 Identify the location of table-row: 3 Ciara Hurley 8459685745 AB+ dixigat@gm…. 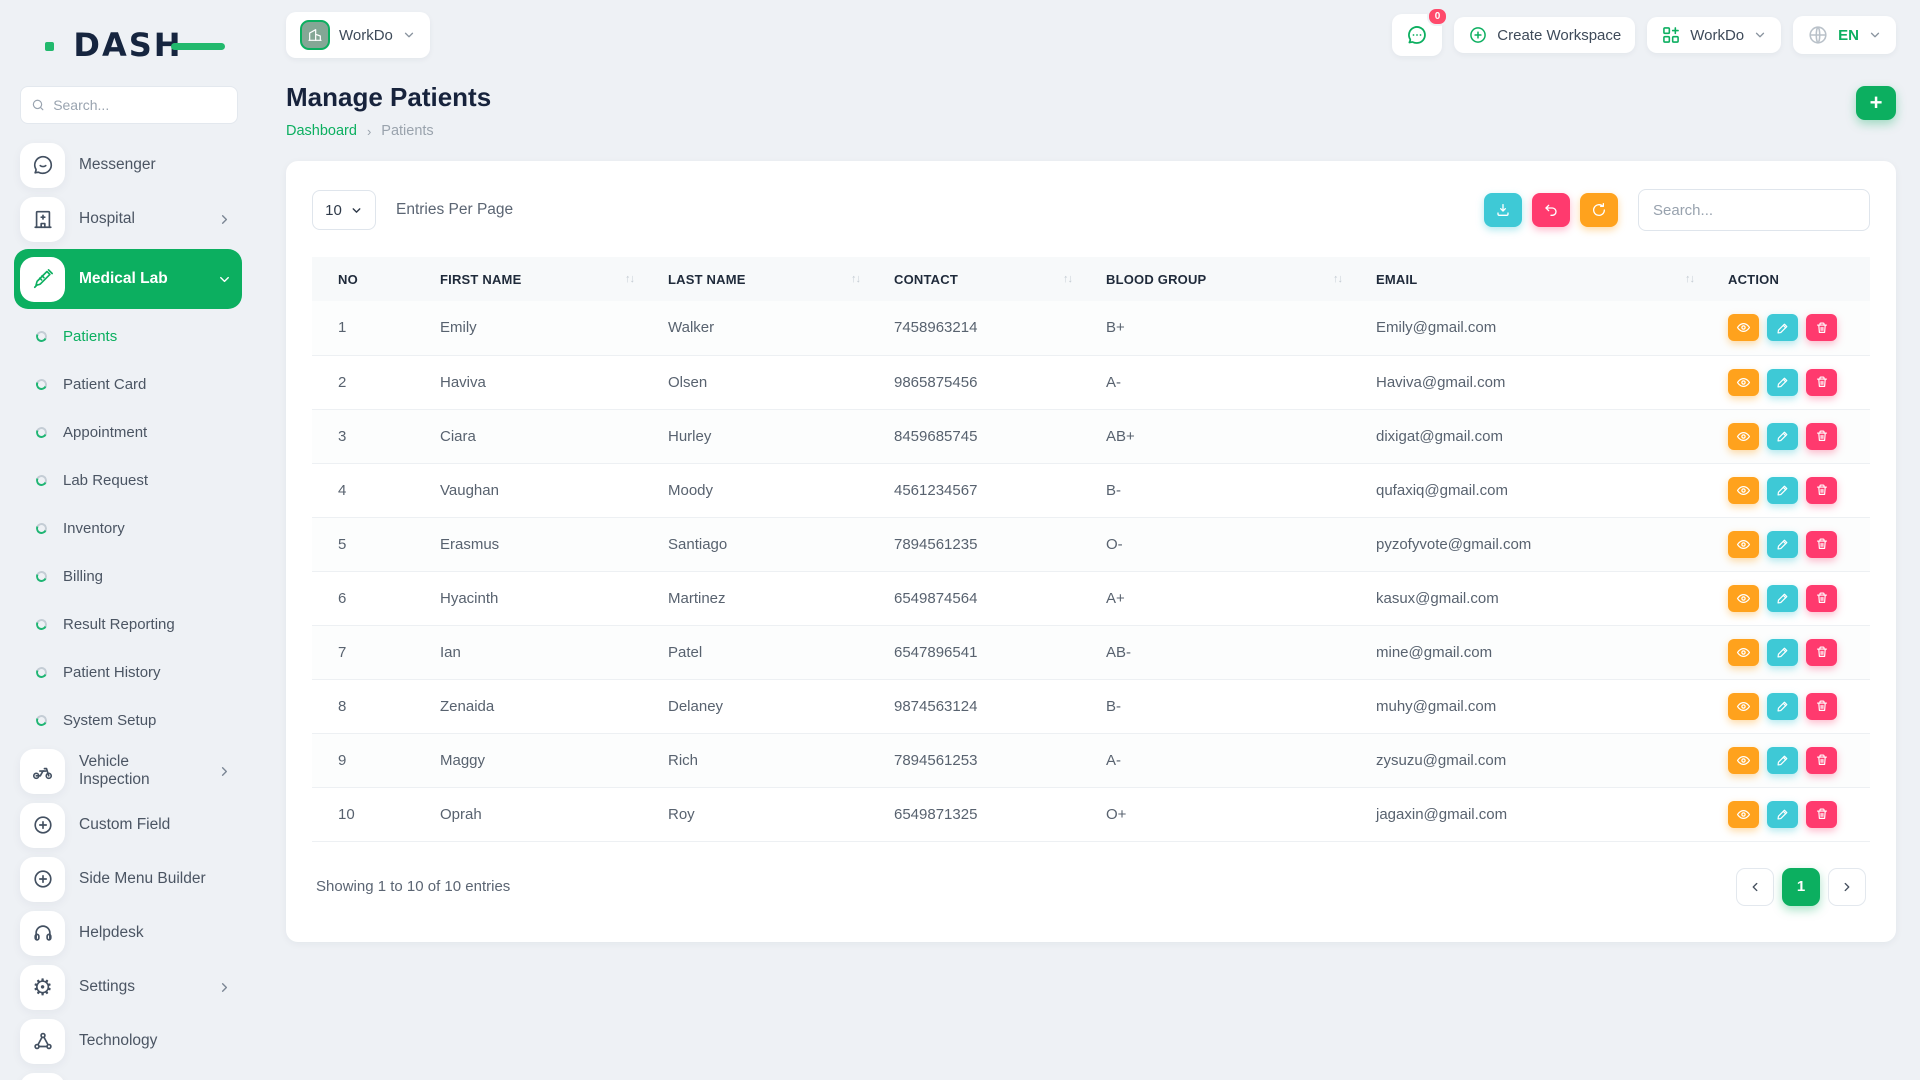
(1091, 436).